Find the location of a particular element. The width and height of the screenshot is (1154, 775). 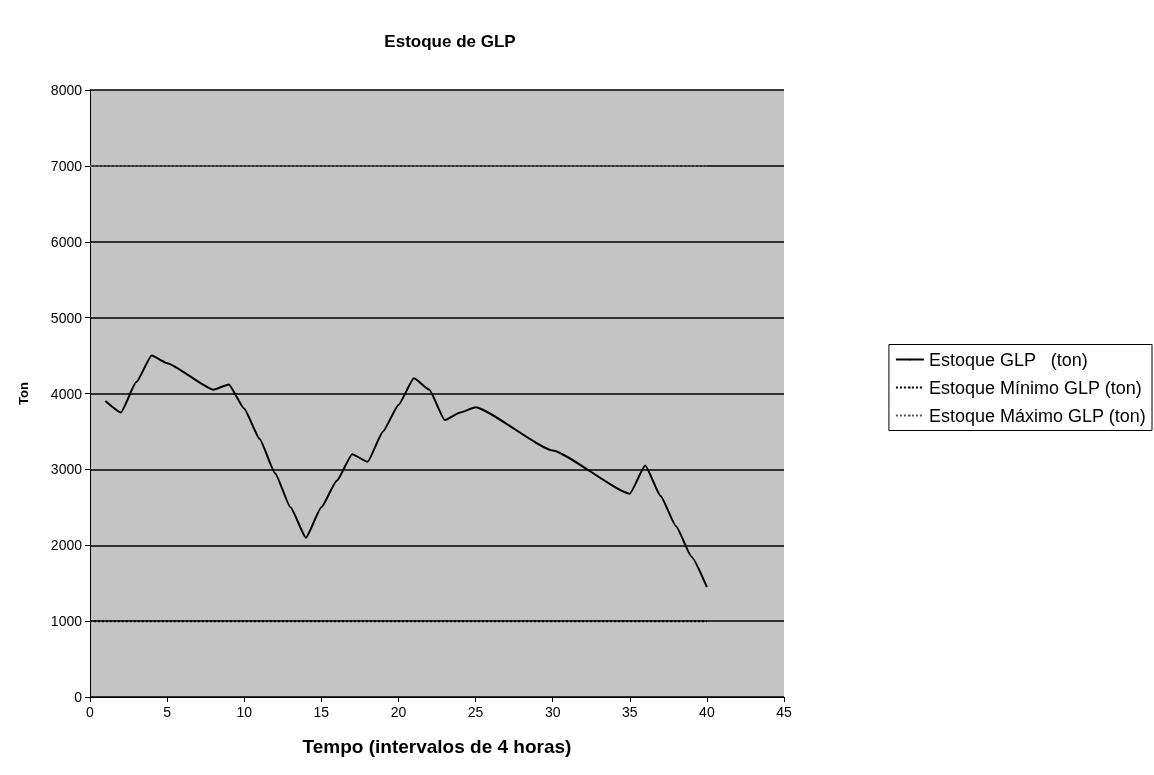

y-tick-label: 2000 is located at coordinates (66, 545).